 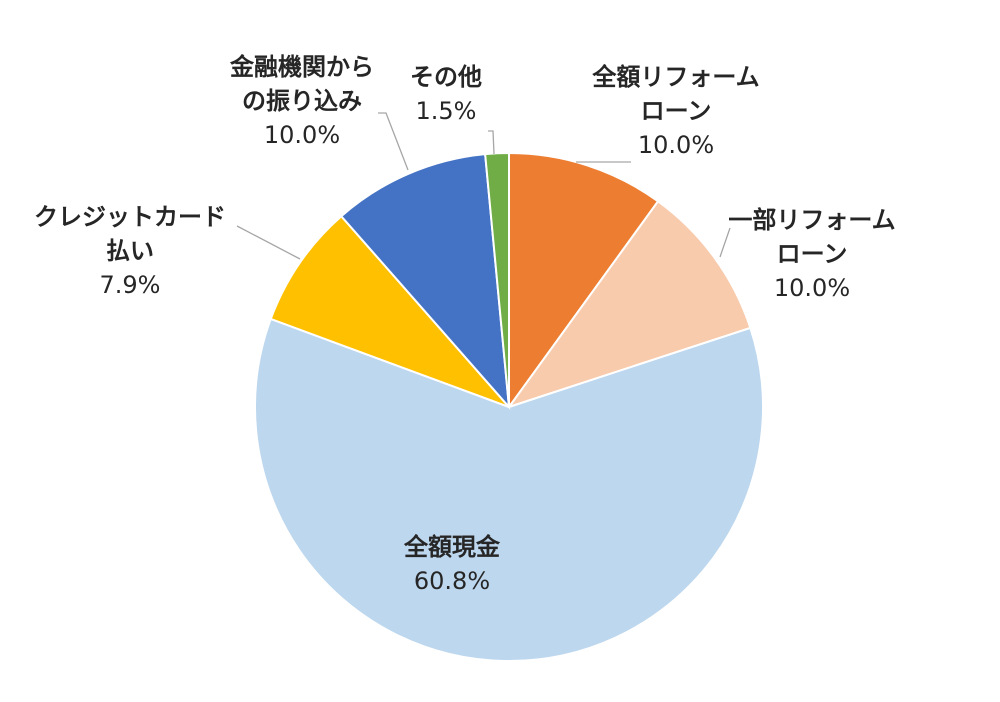 I want to click on slice-label-name: 一部リフォーム, so click(x=811, y=220).